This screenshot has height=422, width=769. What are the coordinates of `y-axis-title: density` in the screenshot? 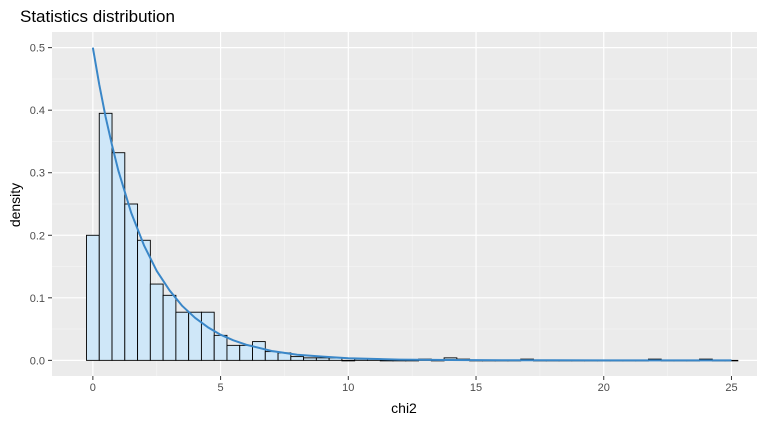 It's located at (15, 205).